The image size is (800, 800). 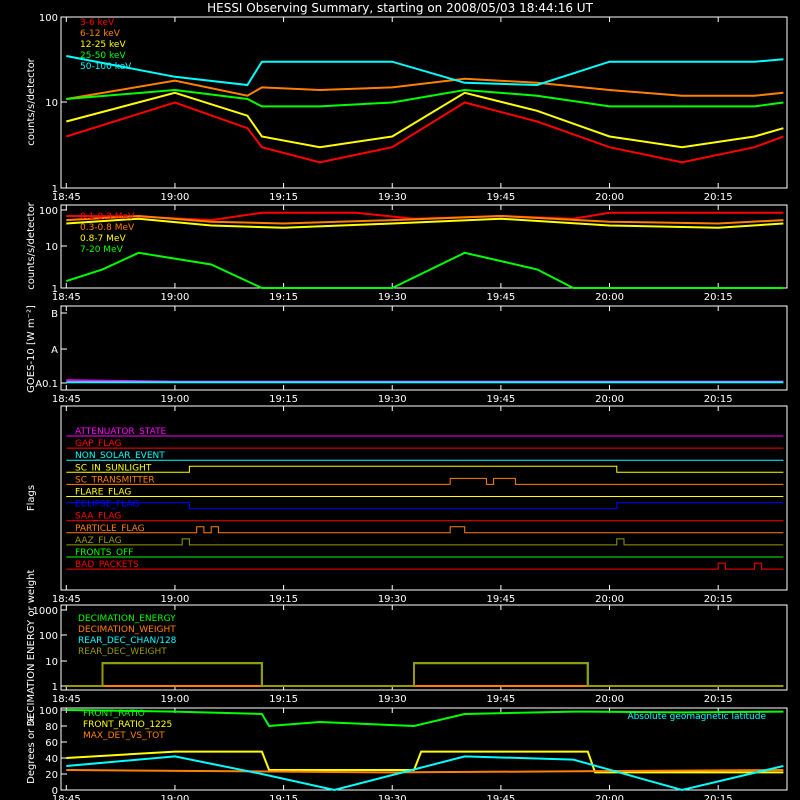 What do you see at coordinates (500, 699) in the screenshot?
I see `decimation-x-tick-label: 19:45` at bounding box center [500, 699].